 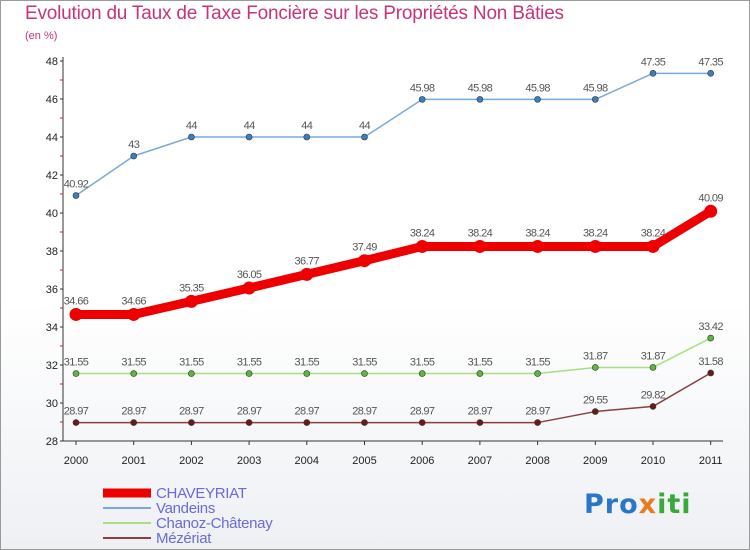 I want to click on data-label-mezeriat: 29.82, so click(x=653, y=395).